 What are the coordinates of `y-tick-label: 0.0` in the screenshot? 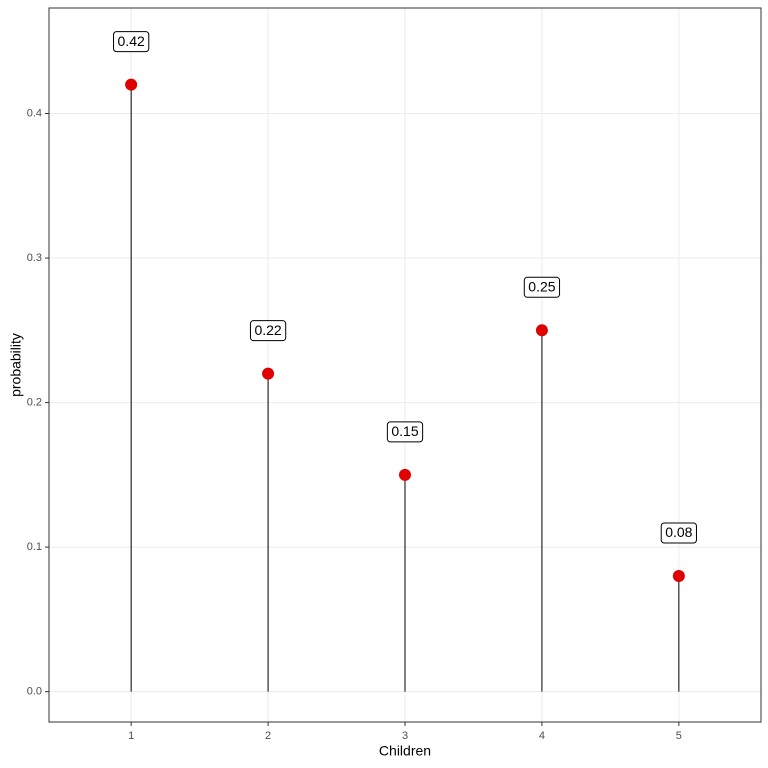 It's located at (34, 692).